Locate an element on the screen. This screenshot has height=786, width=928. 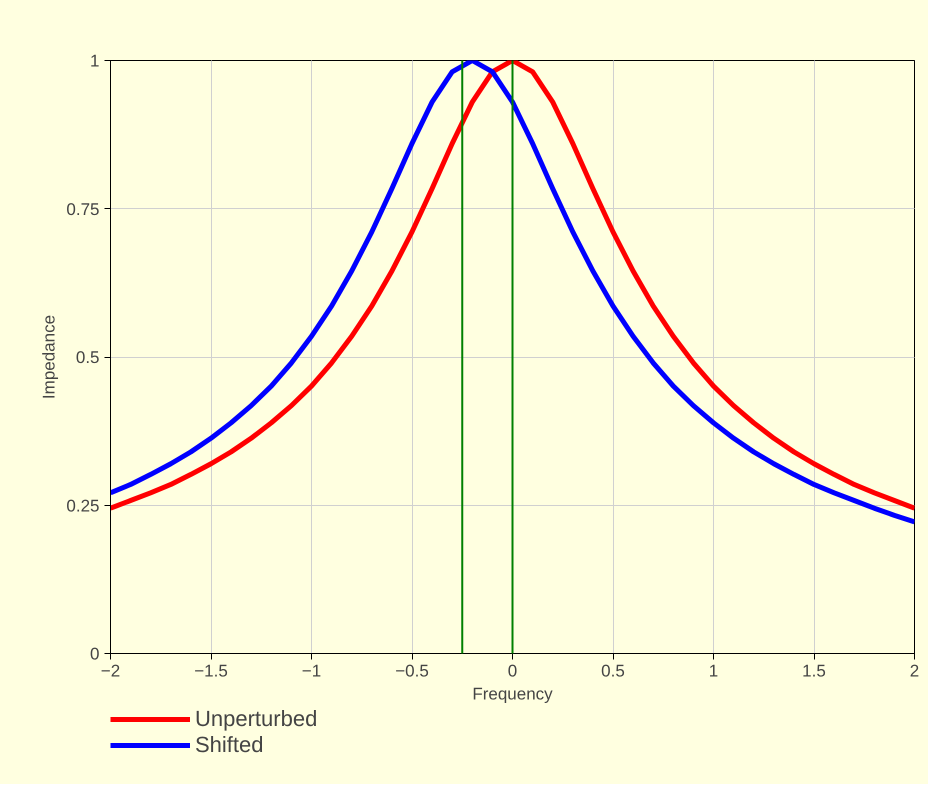
x-tick-label: −0.5 is located at coordinates (412, 671).